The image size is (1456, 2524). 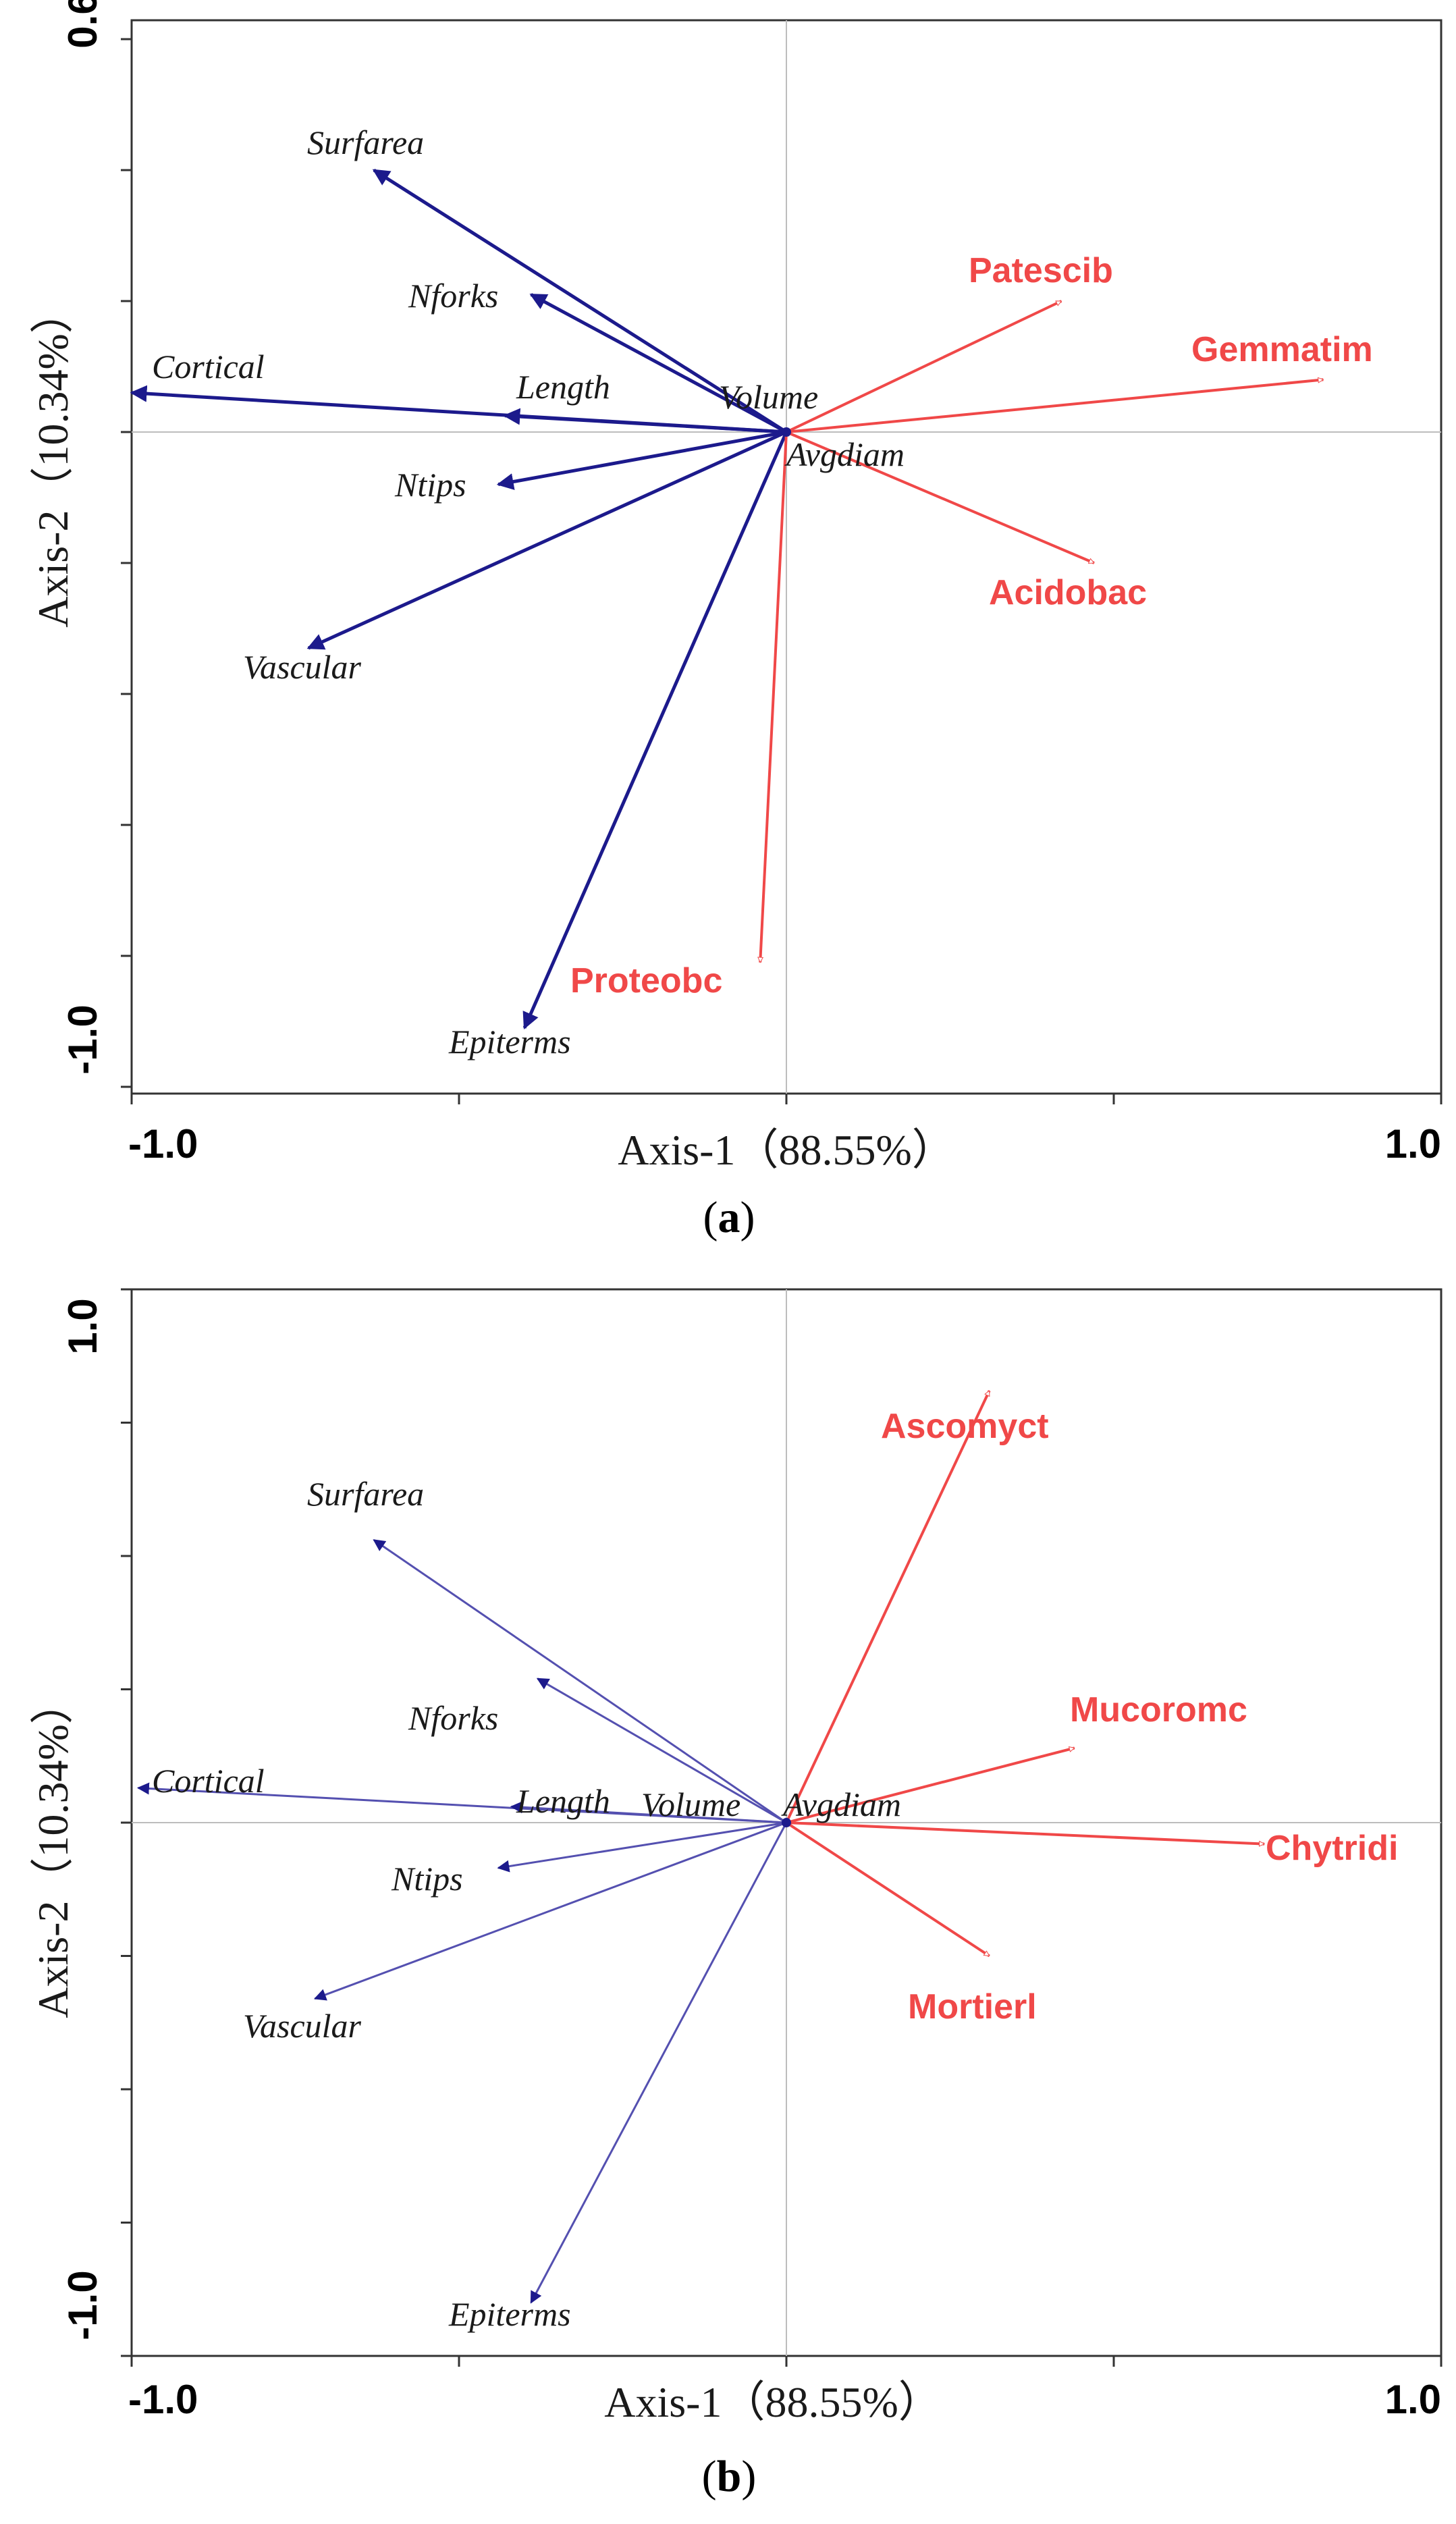 I want to click on panel-caption: (a), so click(x=729, y=1218).